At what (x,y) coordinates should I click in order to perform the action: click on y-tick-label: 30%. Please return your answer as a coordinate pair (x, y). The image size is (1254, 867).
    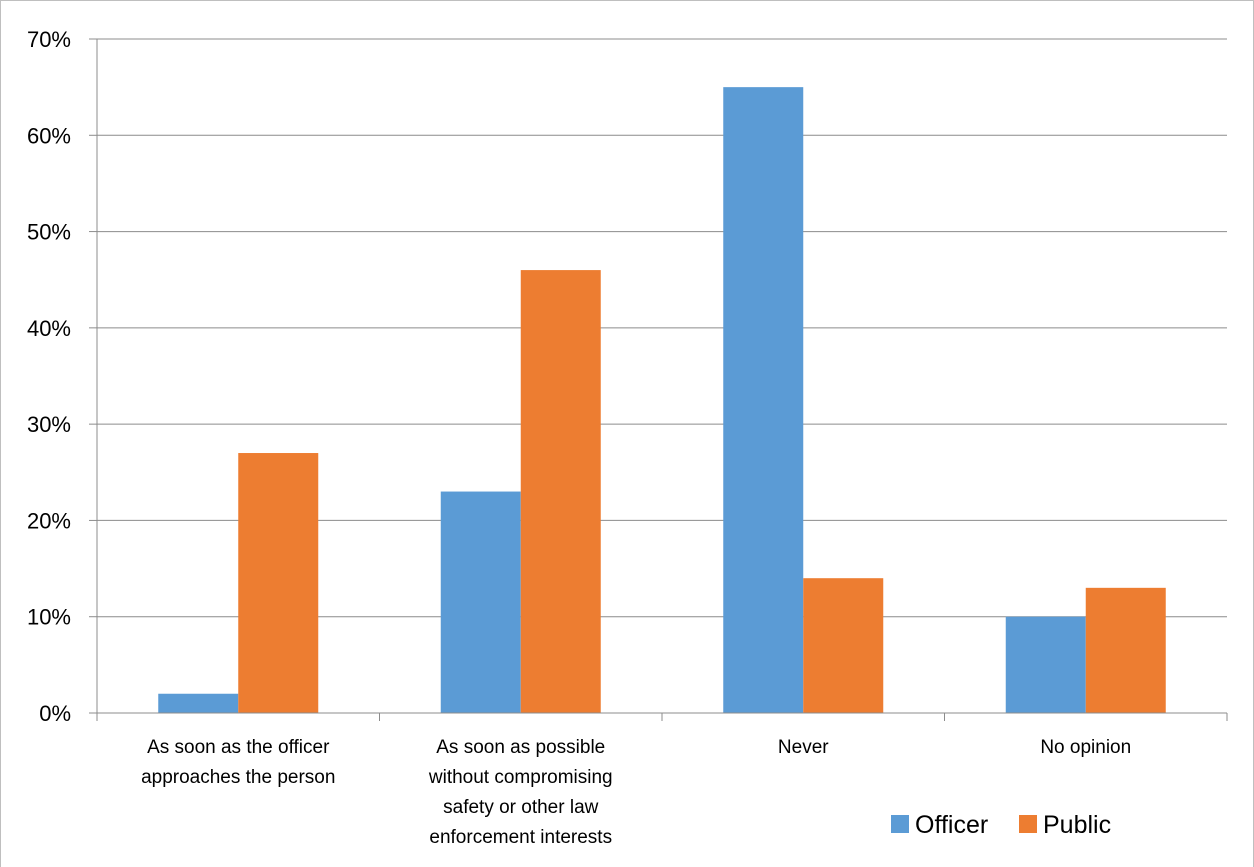
    Looking at the image, I should click on (49, 424).